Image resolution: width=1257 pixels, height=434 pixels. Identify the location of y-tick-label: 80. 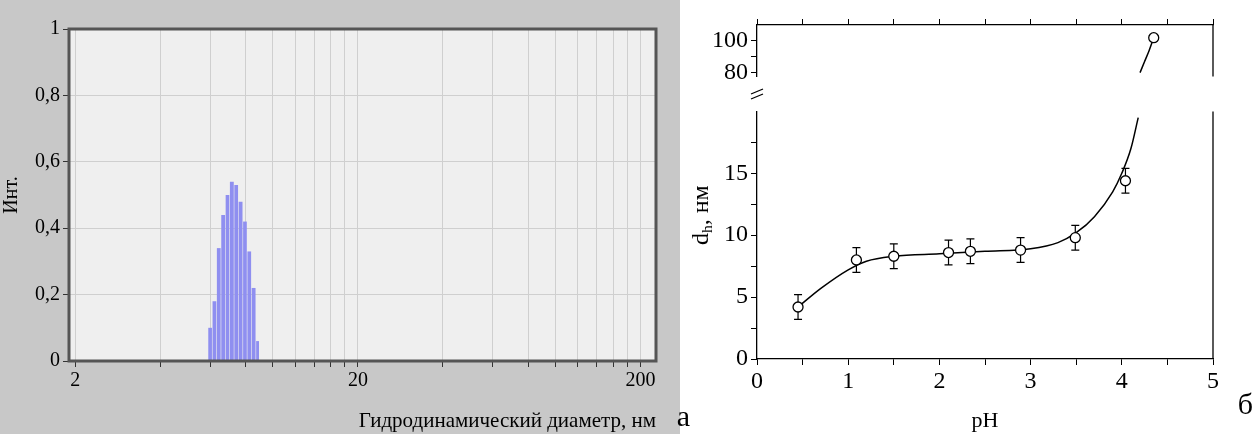
(736, 70).